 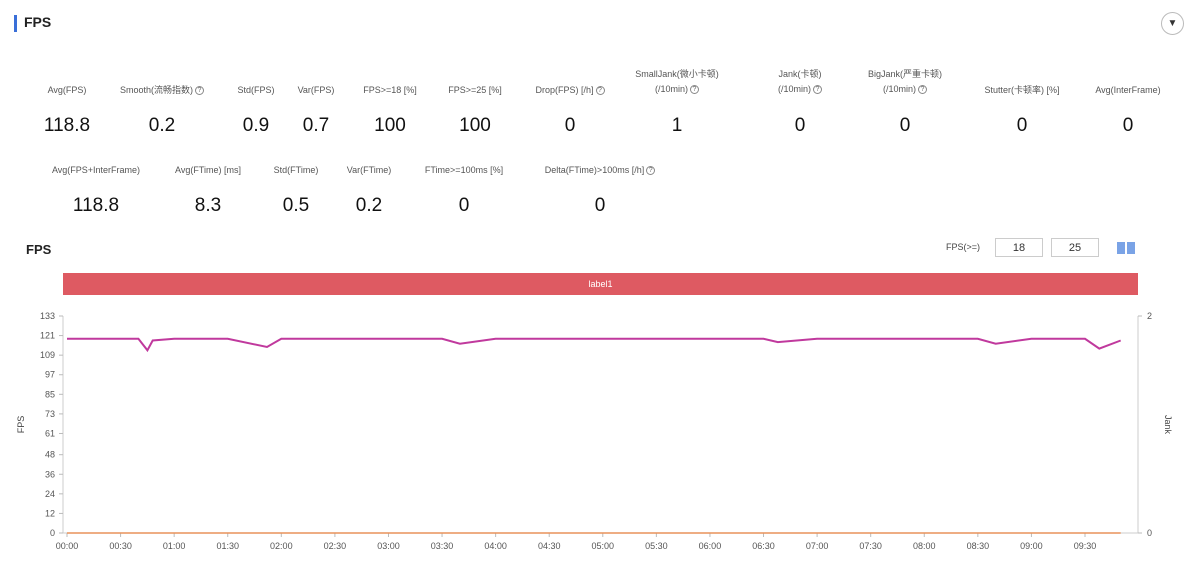 I want to click on y-tick-label: 12, so click(x=50, y=513).